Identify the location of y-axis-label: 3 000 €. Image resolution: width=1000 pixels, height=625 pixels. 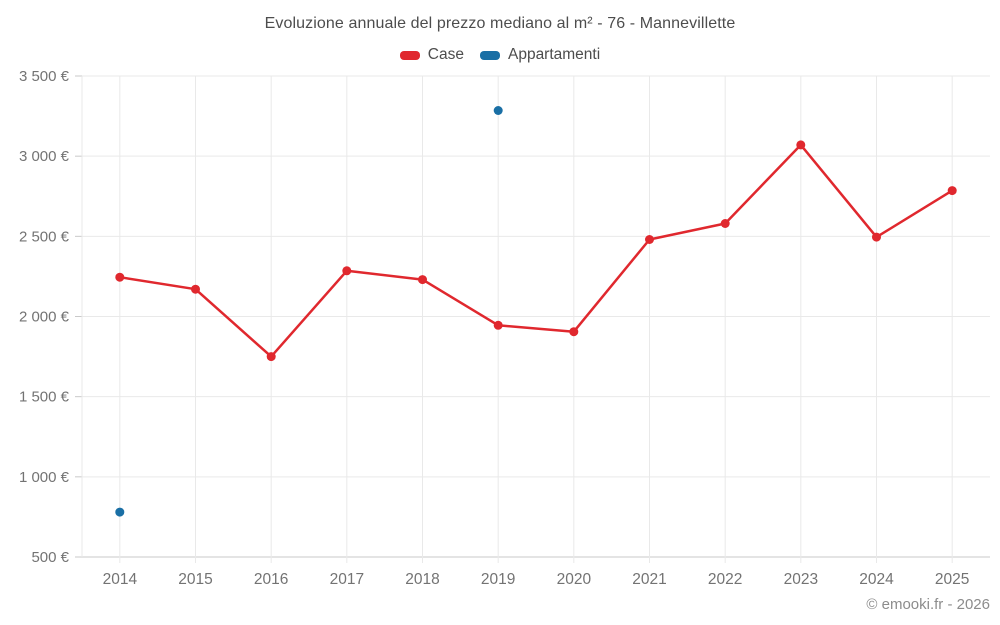
(44, 156).